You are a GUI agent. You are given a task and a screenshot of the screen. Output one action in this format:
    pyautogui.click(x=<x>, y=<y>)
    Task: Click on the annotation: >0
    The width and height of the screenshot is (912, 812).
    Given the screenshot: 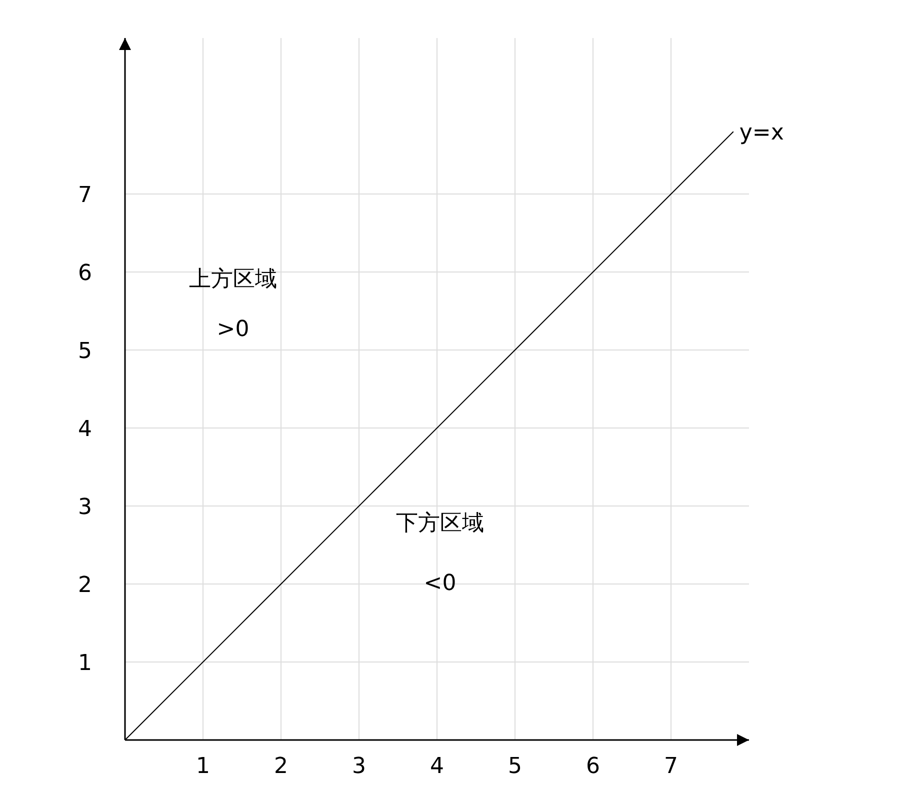 What is the action you would take?
    pyautogui.click(x=233, y=329)
    